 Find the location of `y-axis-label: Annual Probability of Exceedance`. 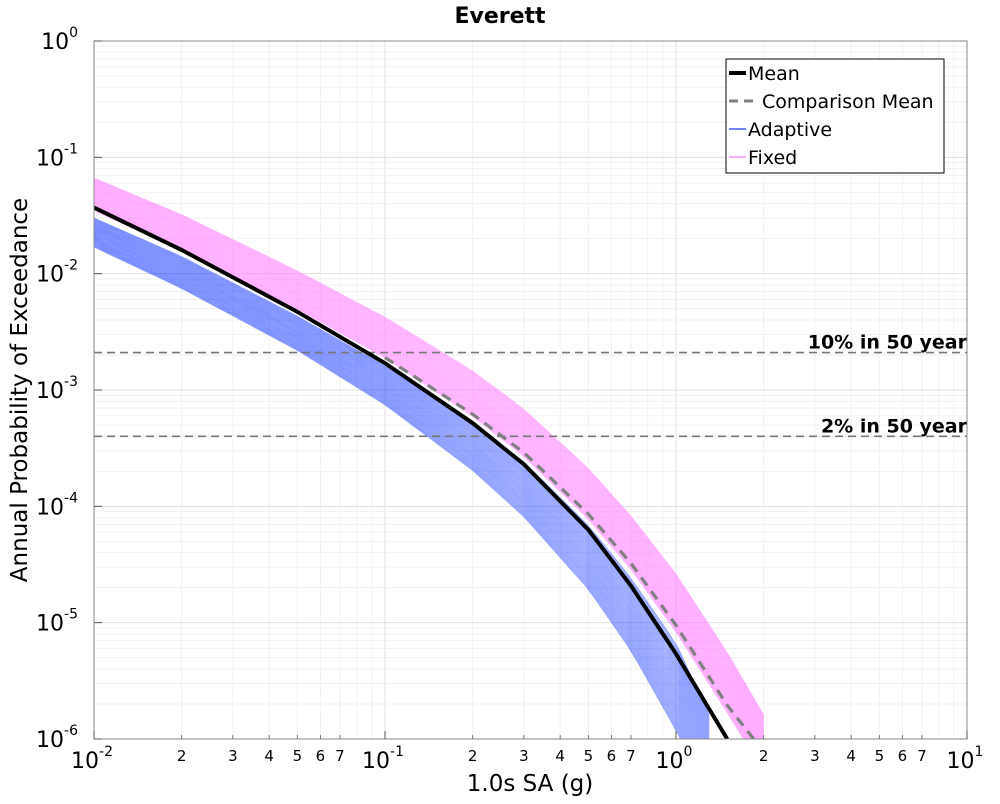

y-axis-label: Annual Probability of Exceedance is located at coordinates (20, 390).